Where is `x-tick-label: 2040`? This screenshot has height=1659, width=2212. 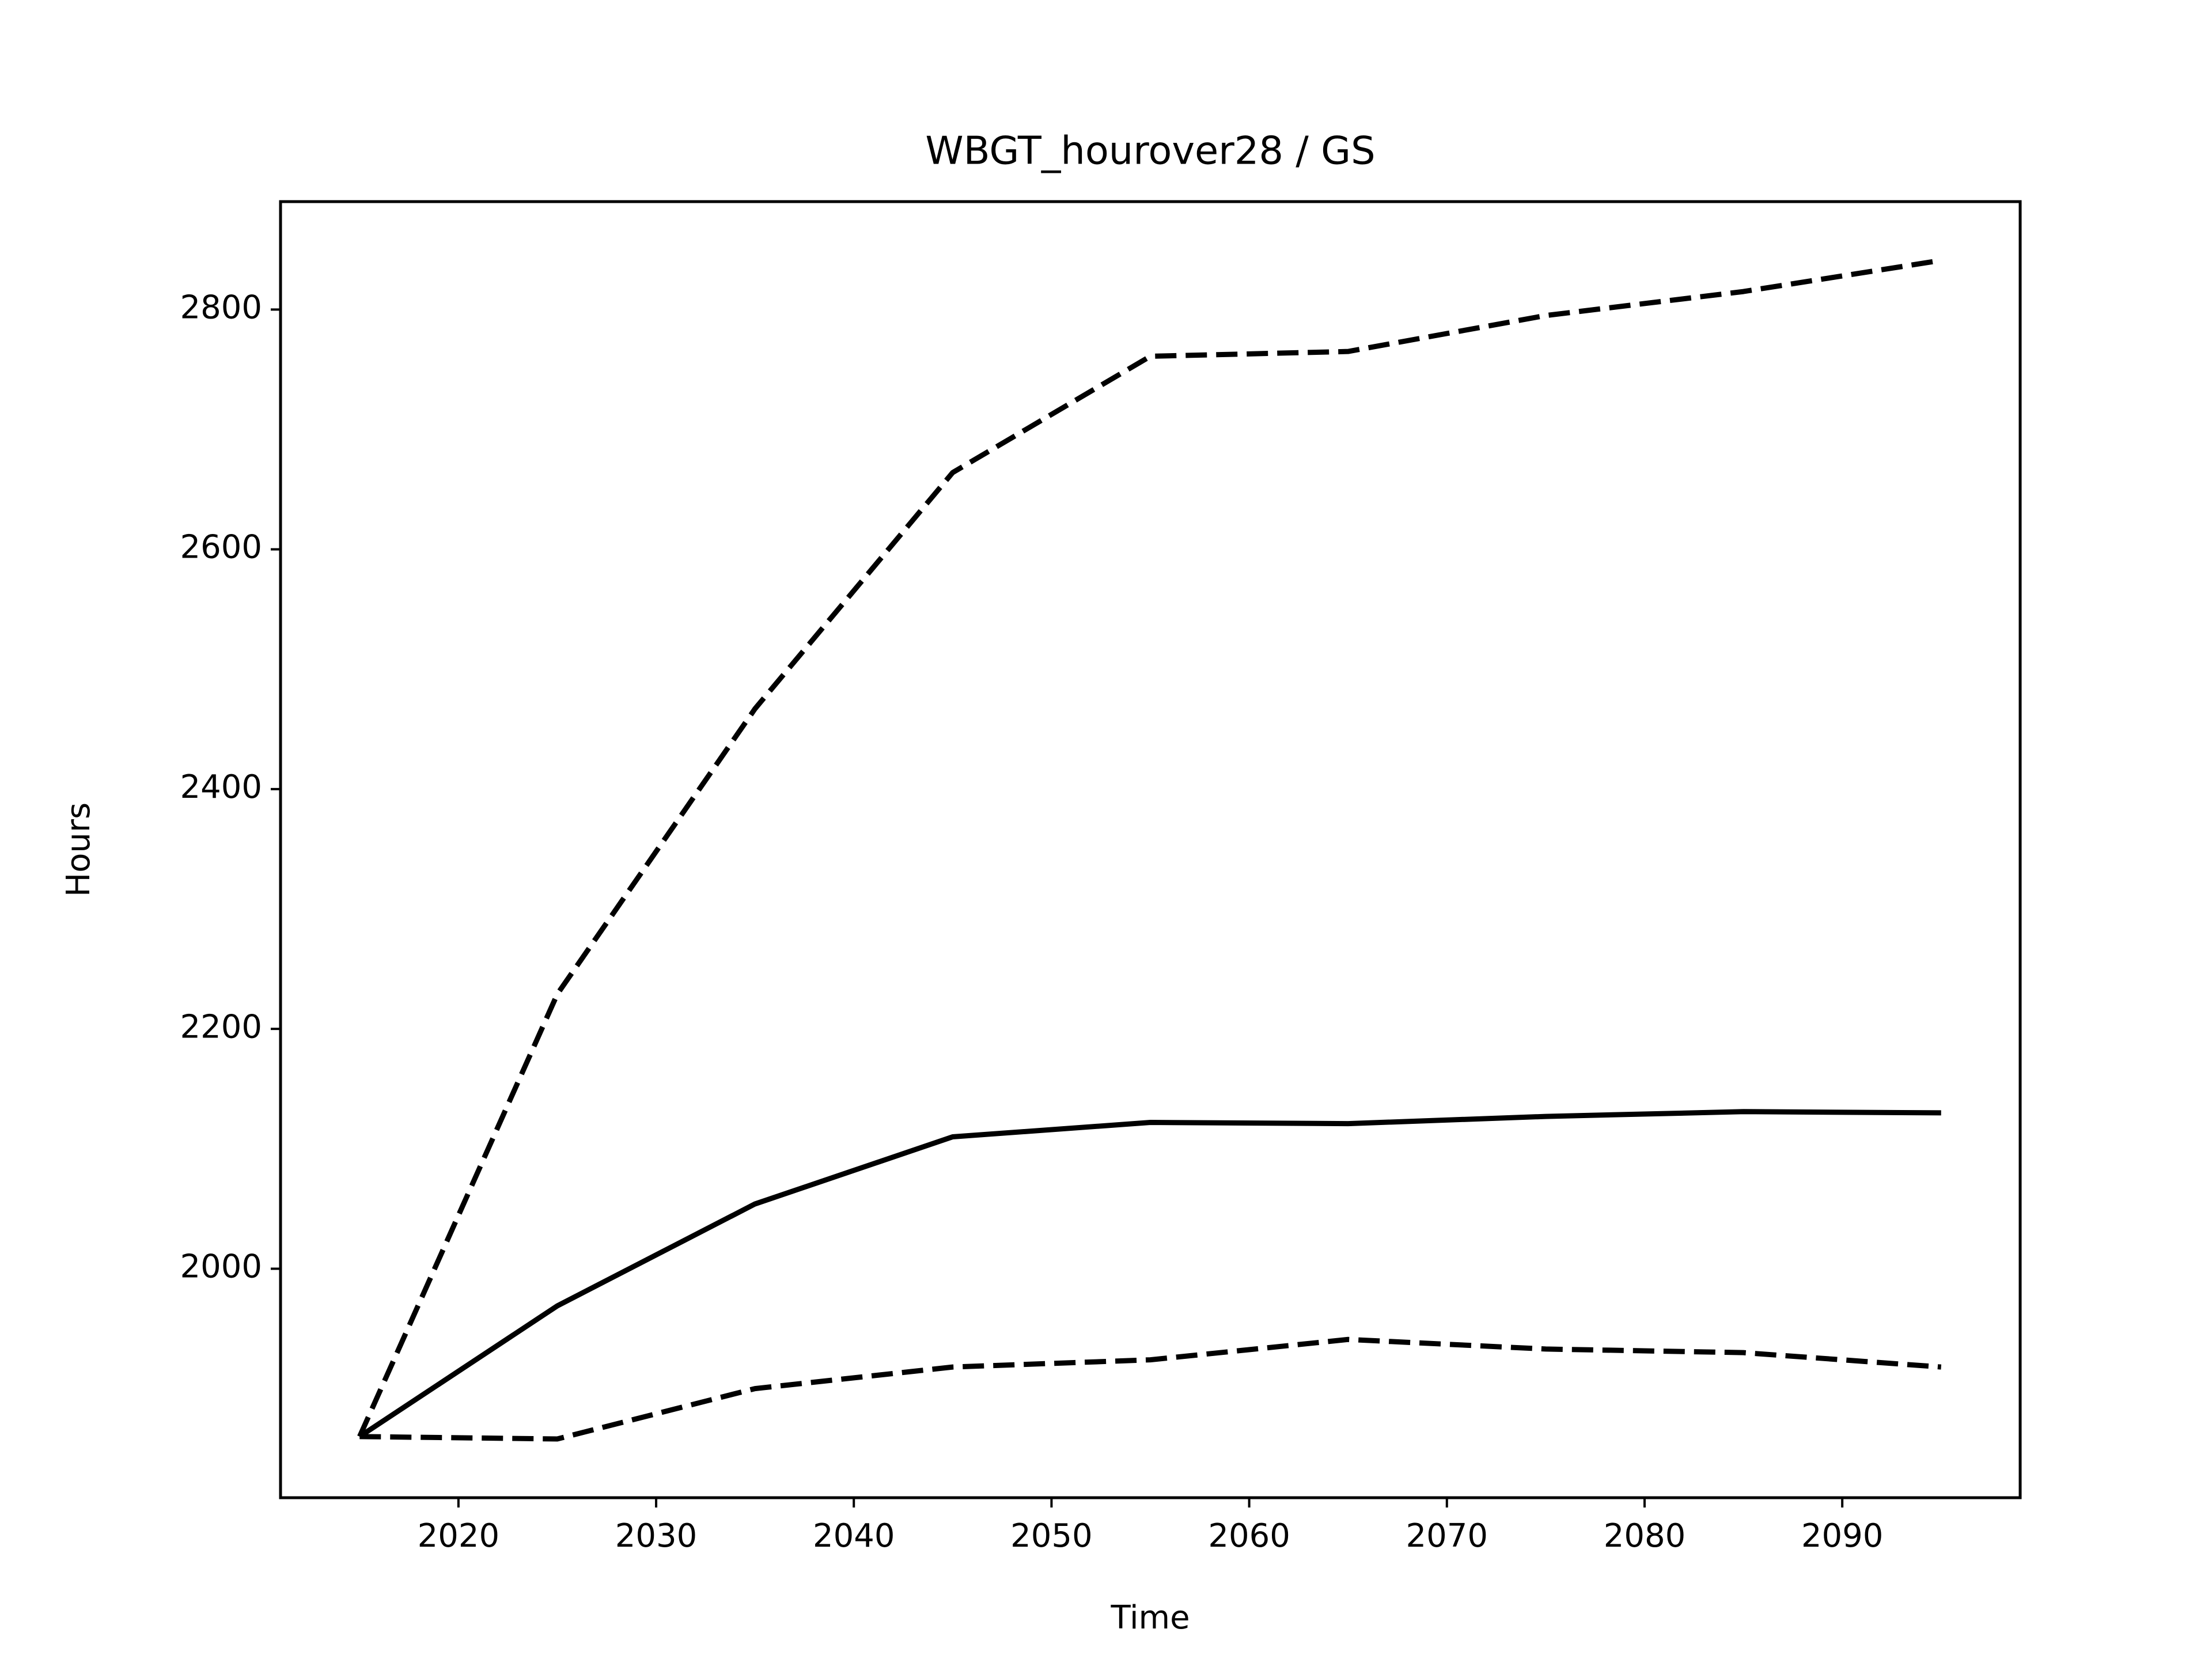 x-tick-label: 2040 is located at coordinates (854, 1536).